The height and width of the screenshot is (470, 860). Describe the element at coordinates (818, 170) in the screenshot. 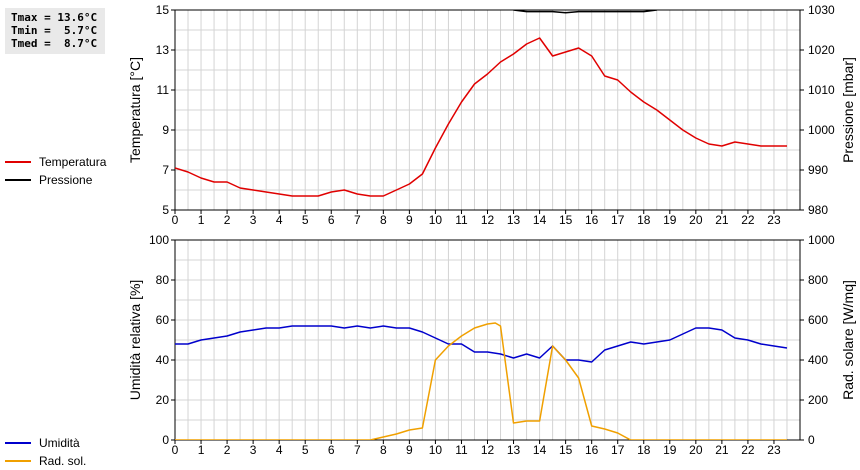

I see `y2-tick-label: 990` at that location.